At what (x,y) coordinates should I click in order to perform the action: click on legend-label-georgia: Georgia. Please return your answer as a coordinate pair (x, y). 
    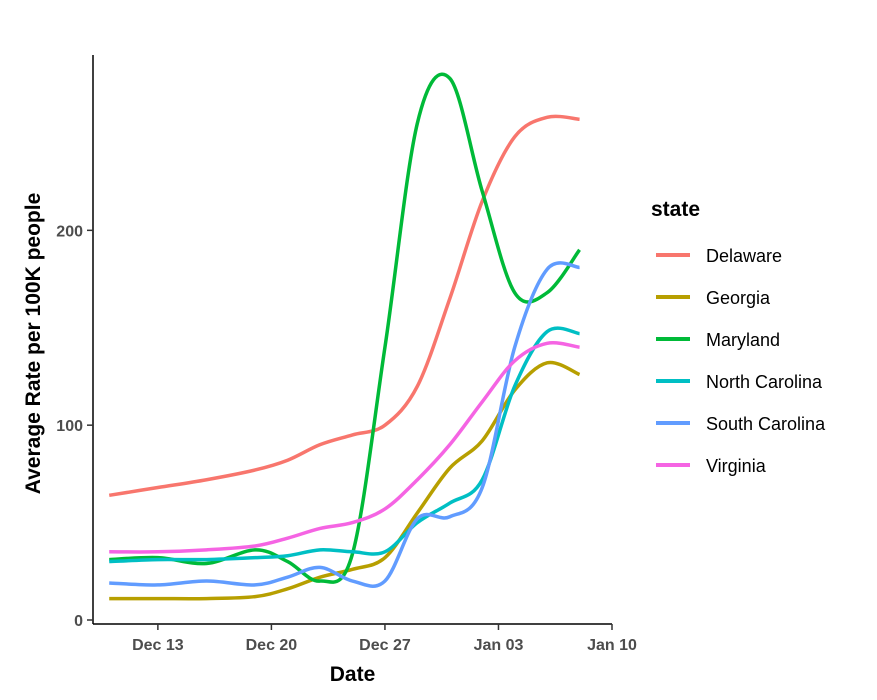
    Looking at the image, I should click on (738, 298).